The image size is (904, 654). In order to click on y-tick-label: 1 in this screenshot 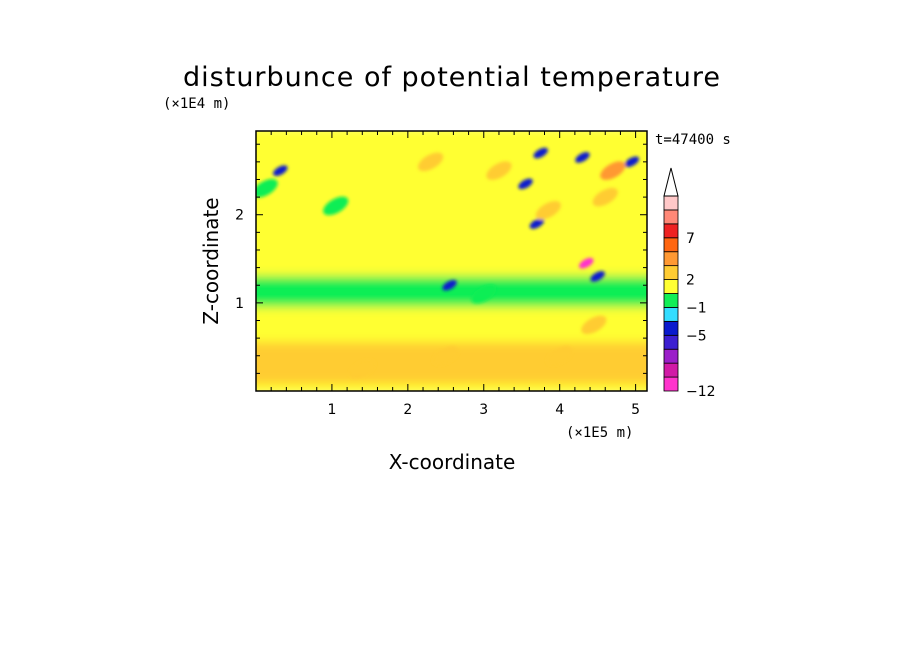, I will do `click(239, 304)`.